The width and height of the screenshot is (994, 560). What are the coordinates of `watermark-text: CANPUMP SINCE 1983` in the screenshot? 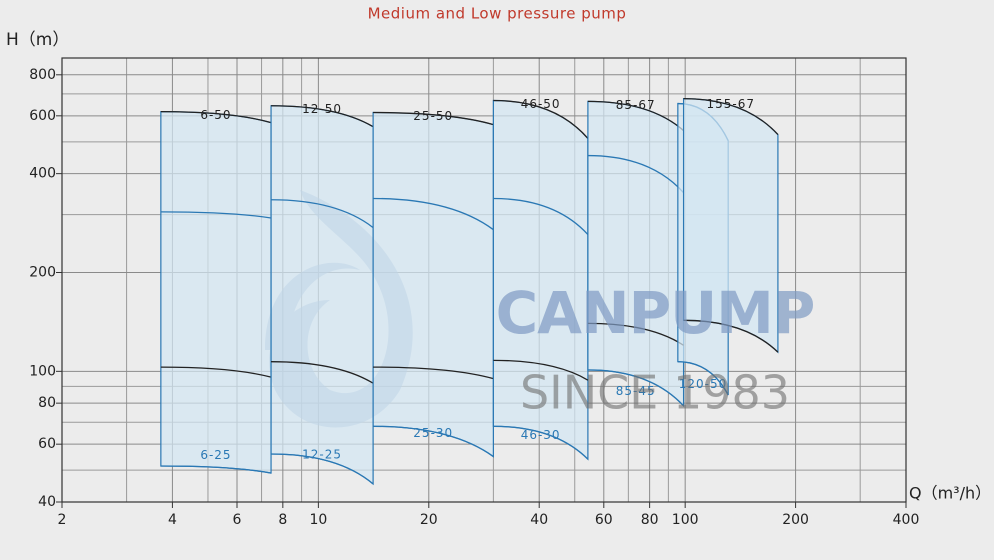 It's located at (656, 349).